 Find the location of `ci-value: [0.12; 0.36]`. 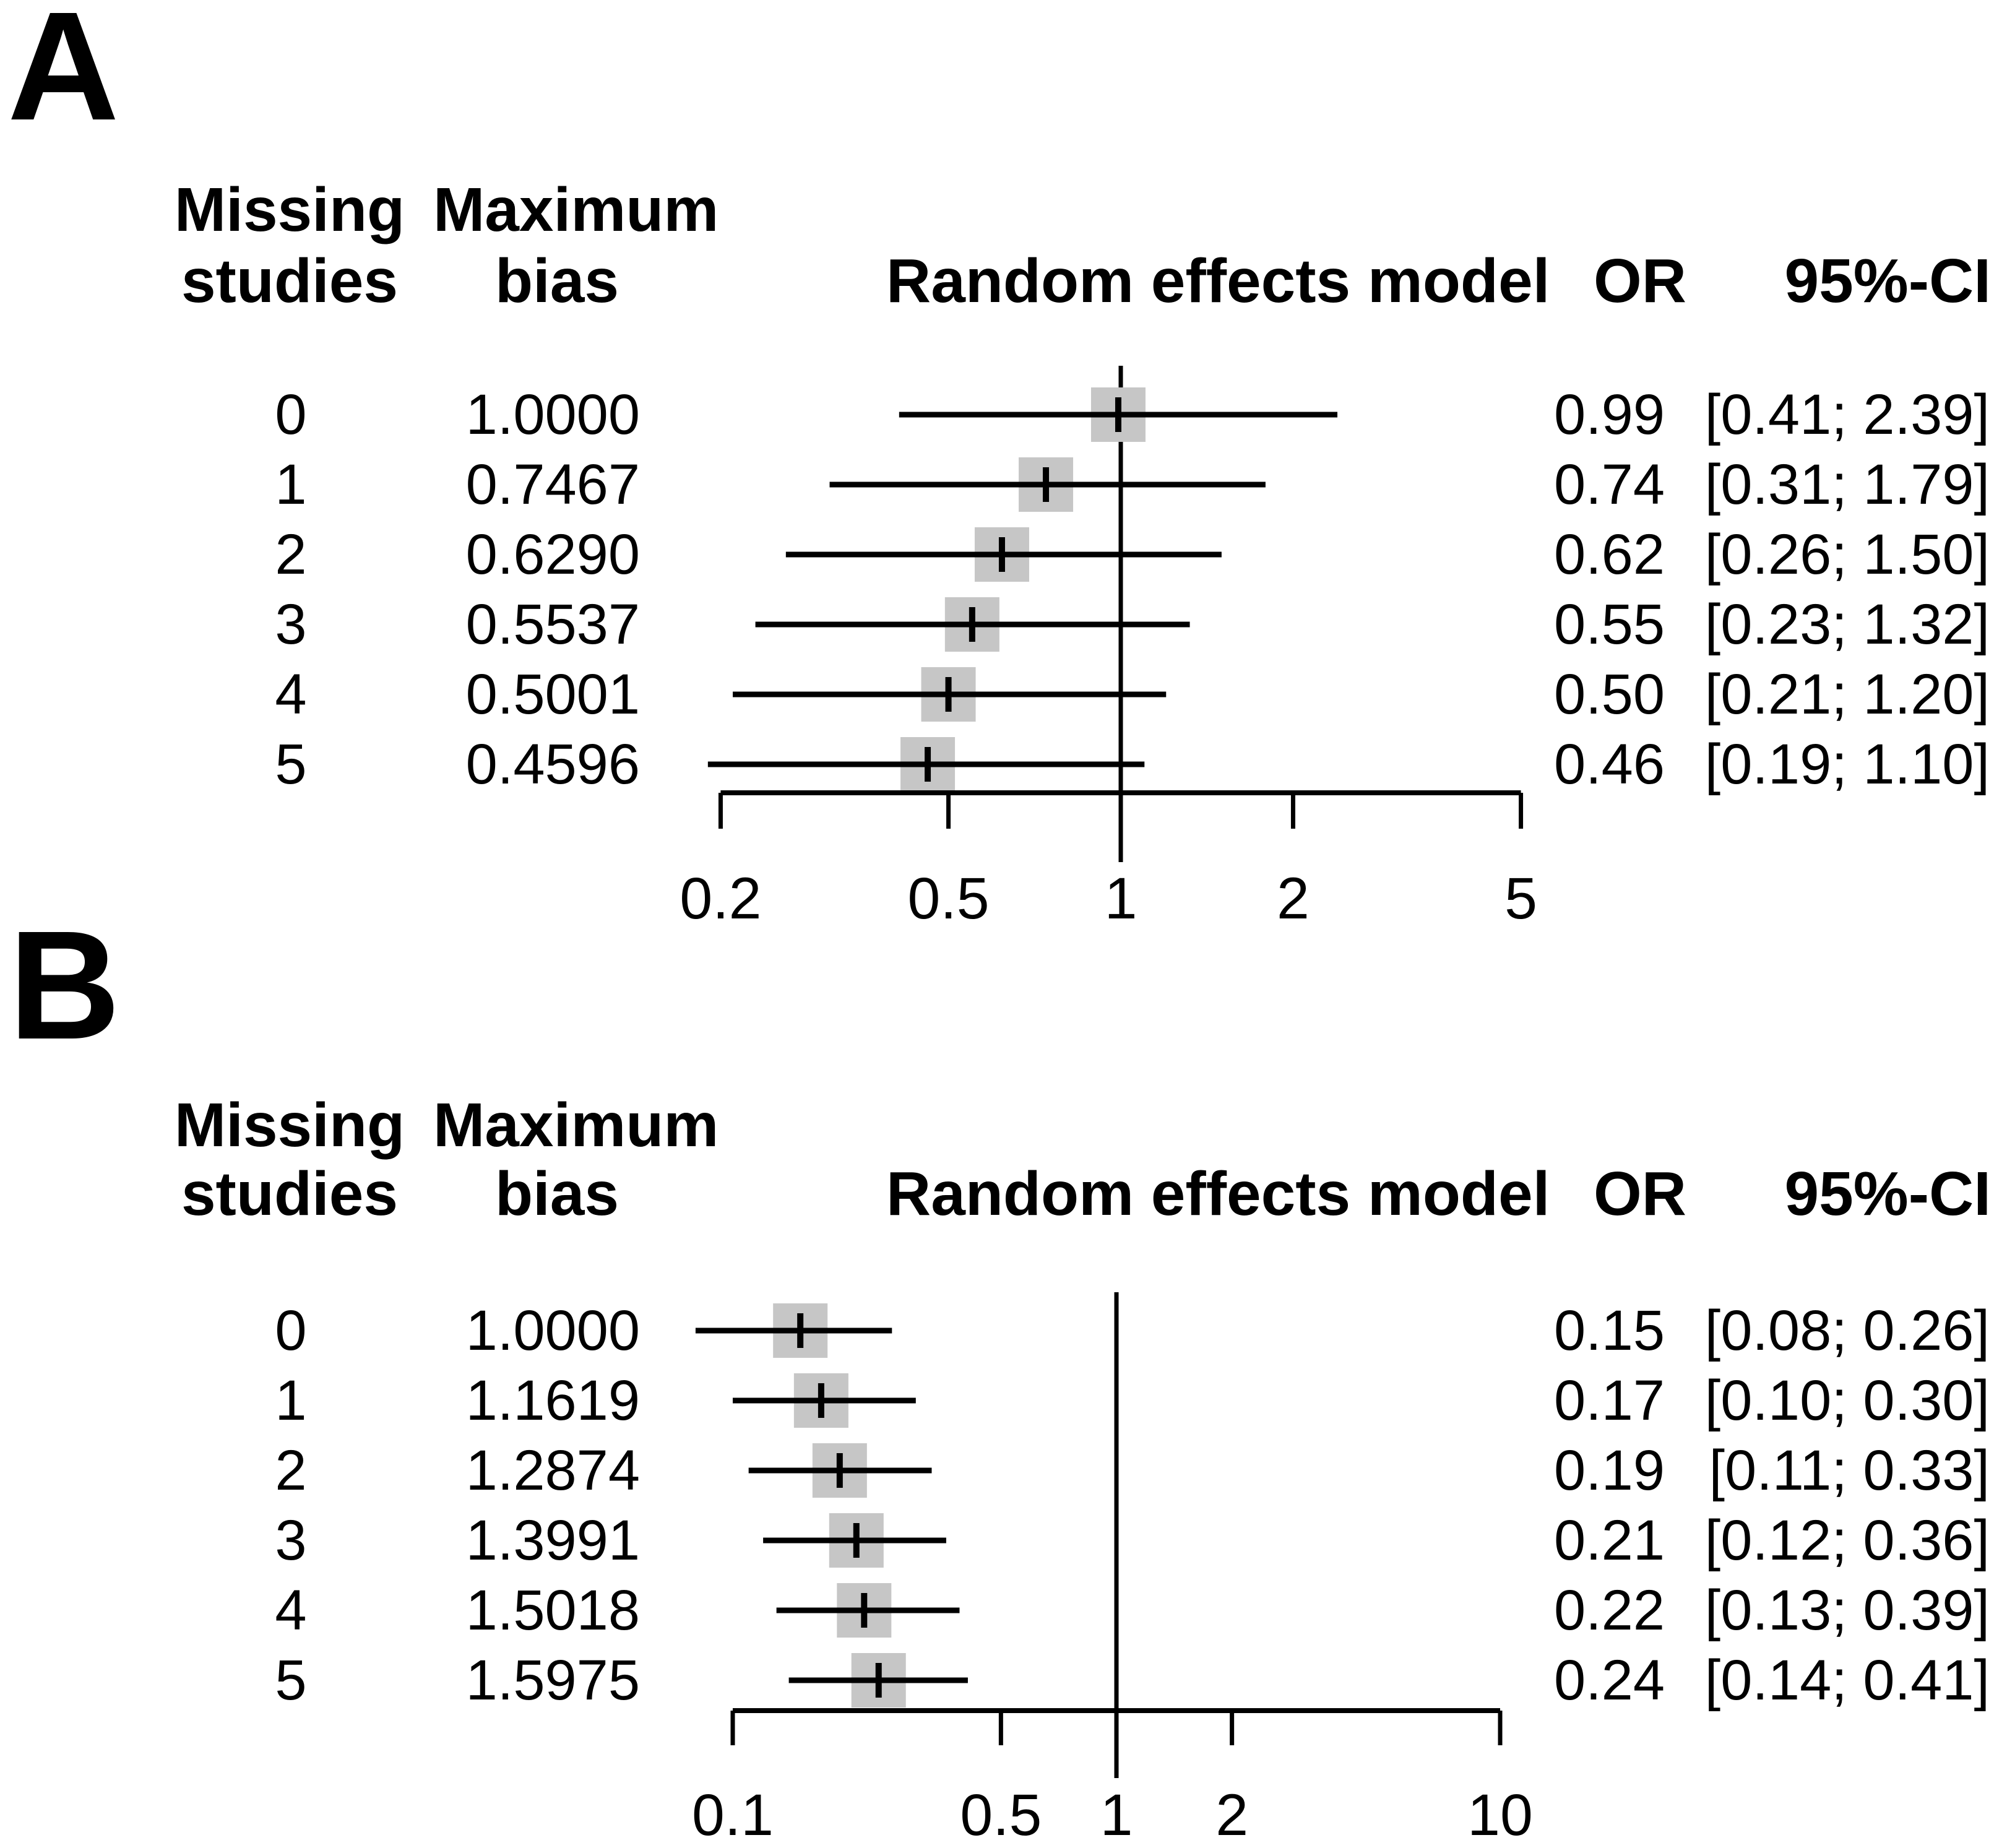

ci-value: [0.12; 0.36] is located at coordinates (1847, 1540).